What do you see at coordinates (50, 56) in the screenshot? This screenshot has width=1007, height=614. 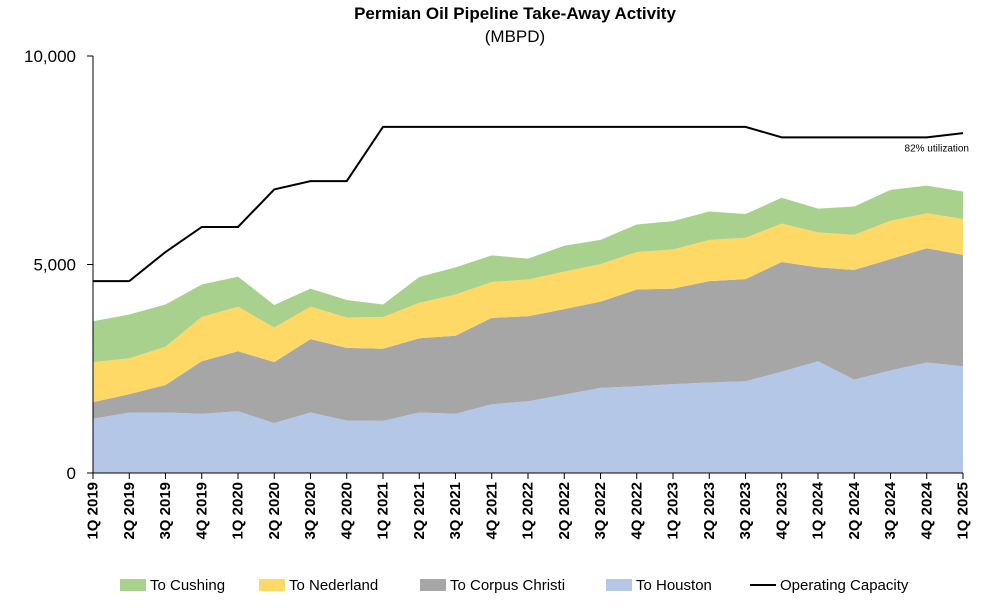 I see `y-tick-label: 10,000` at bounding box center [50, 56].